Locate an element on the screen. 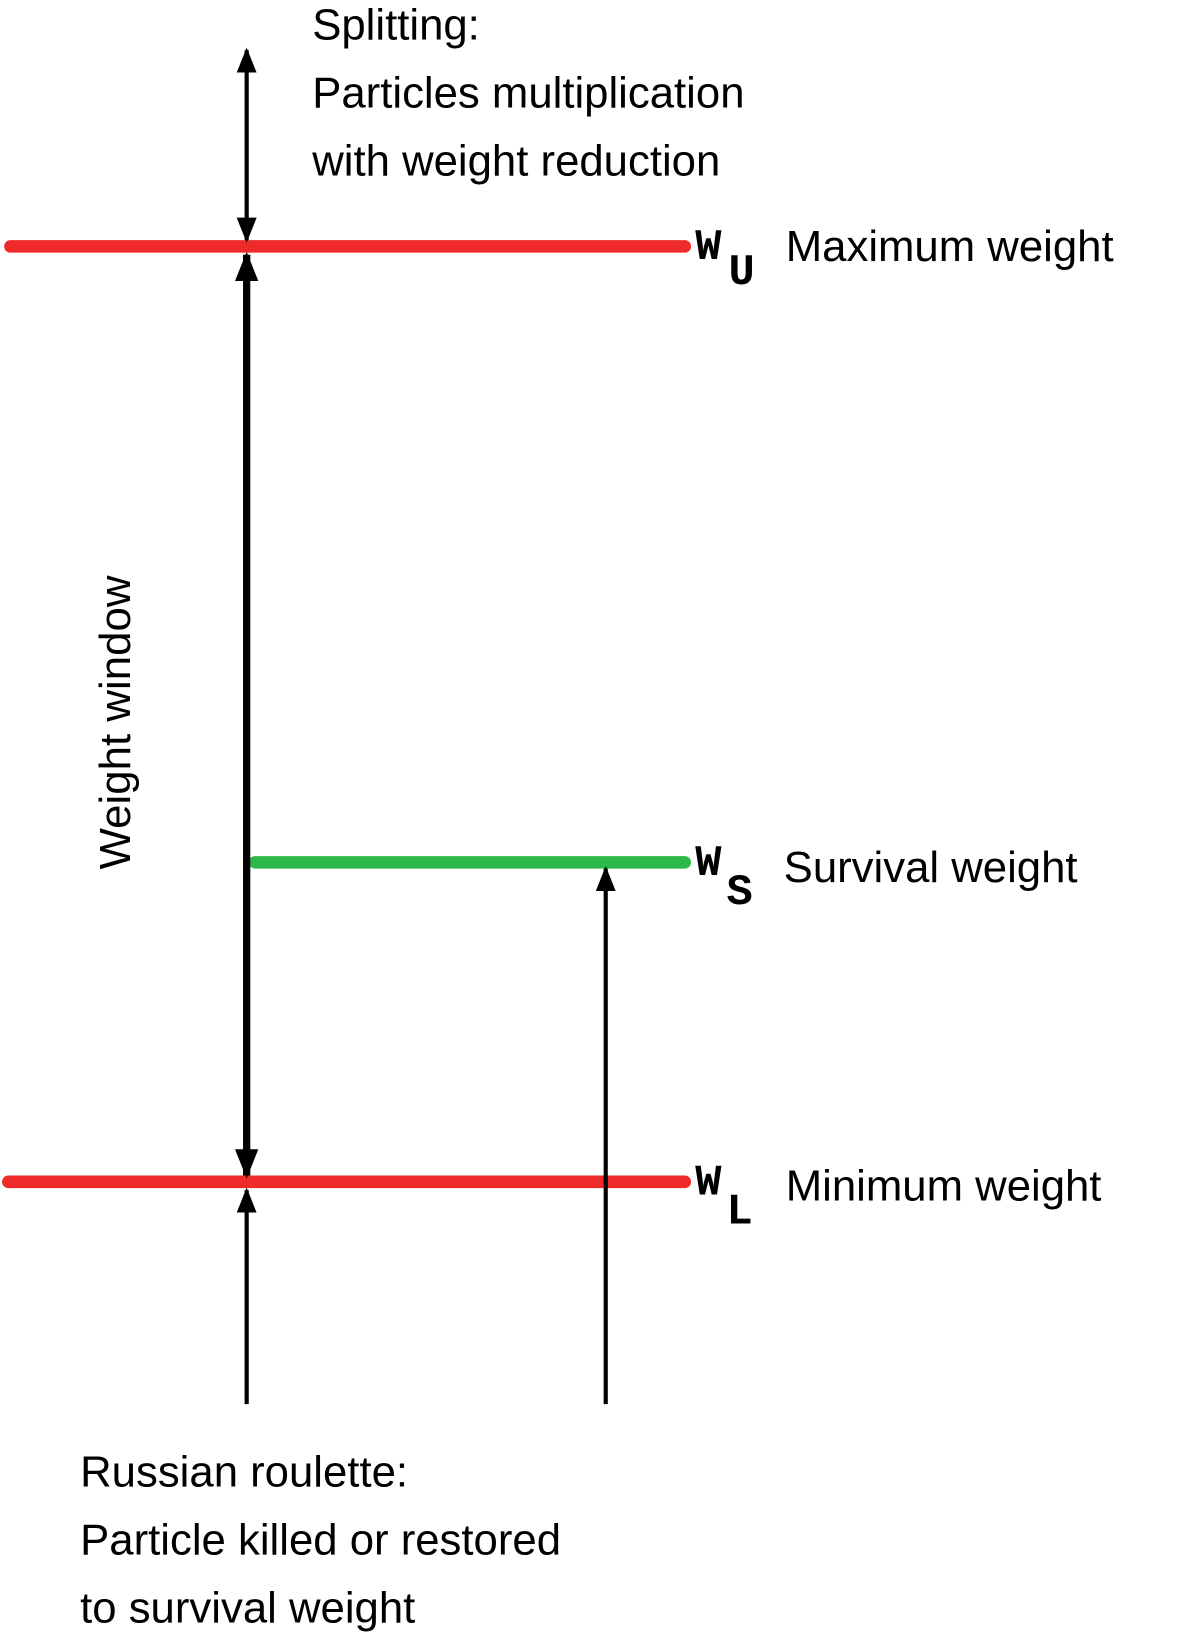 The width and height of the screenshot is (1200, 1637). level-subscript: U is located at coordinates (742, 273).